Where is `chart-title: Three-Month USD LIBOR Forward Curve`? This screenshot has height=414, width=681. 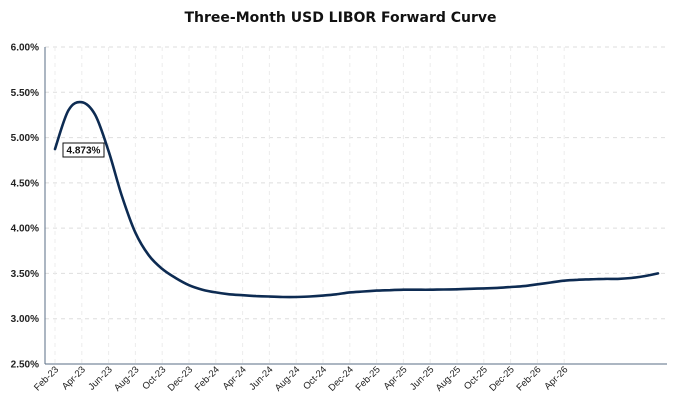
chart-title: Three-Month USD LIBOR Forward Curve is located at coordinates (340, 18).